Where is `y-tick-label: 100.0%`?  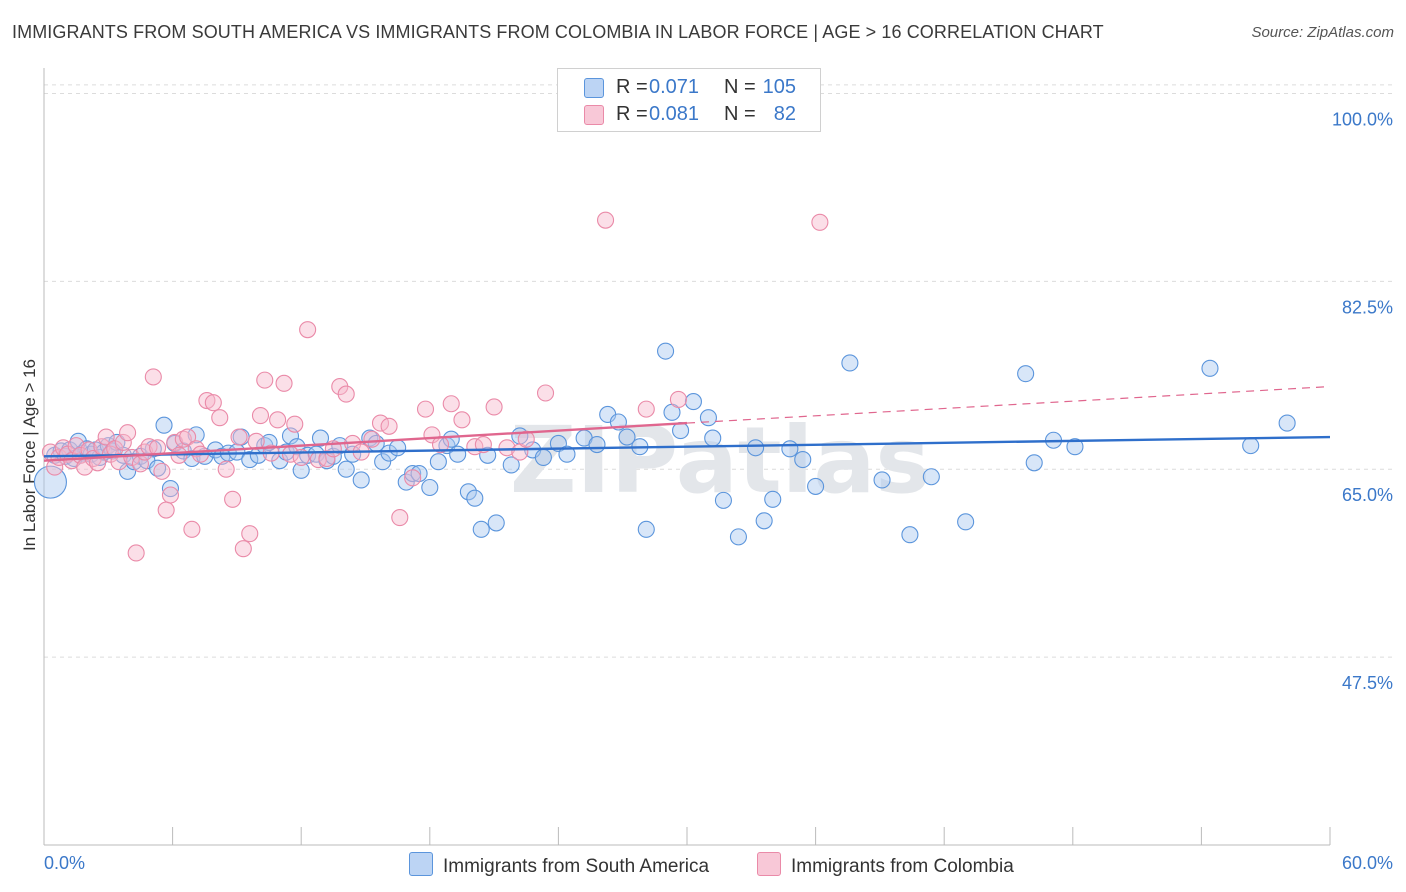 y-tick-label: 100.0% is located at coordinates (1362, 119).